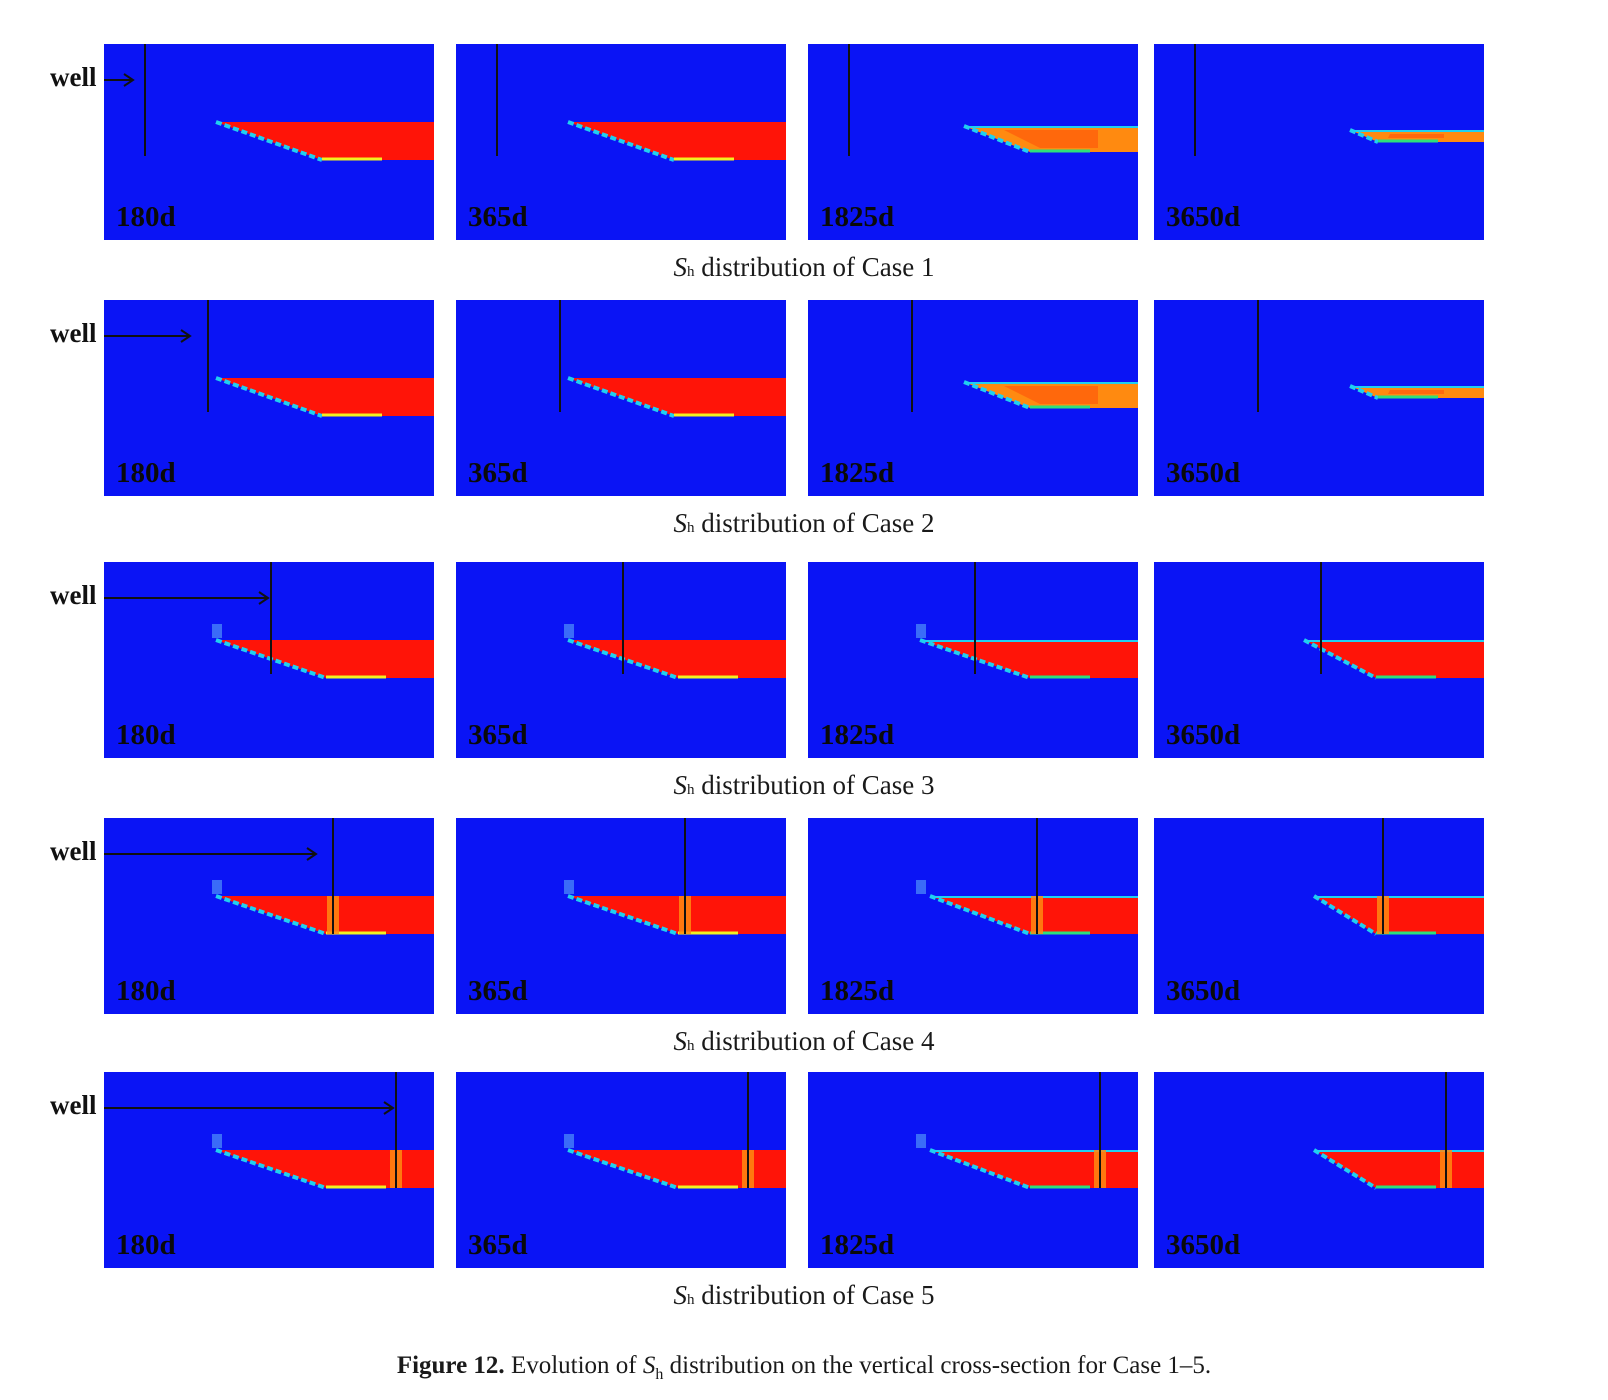 This screenshot has width=1608, height=1400. Describe the element at coordinates (927, 1041) in the screenshot. I see `case-number: 4` at that location.